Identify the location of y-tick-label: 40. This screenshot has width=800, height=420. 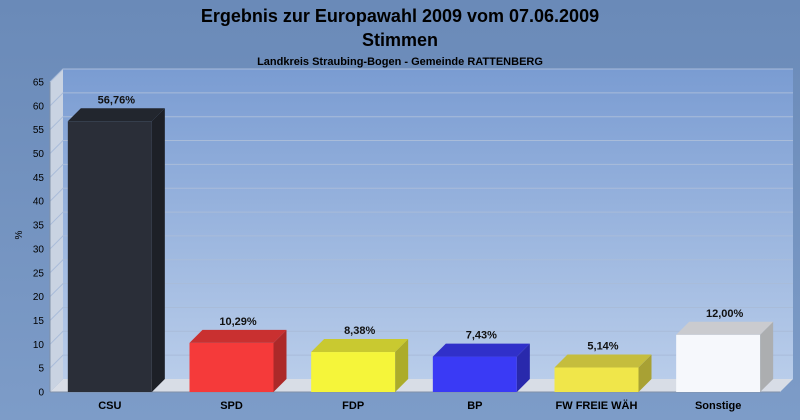
(39, 202).